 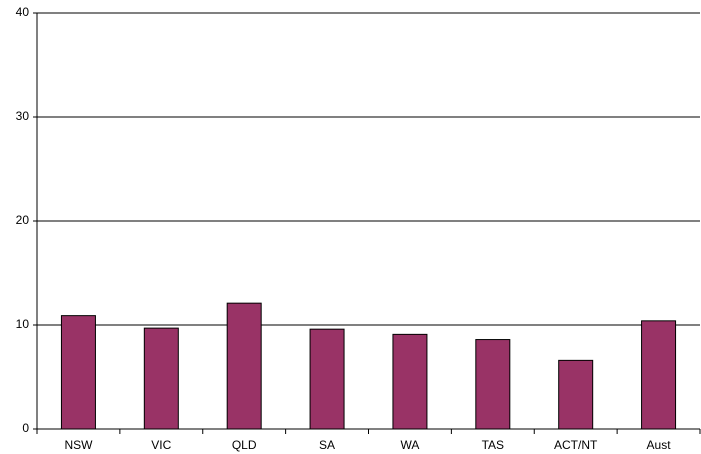 I want to click on y-tick-label: 20, so click(x=23, y=220).